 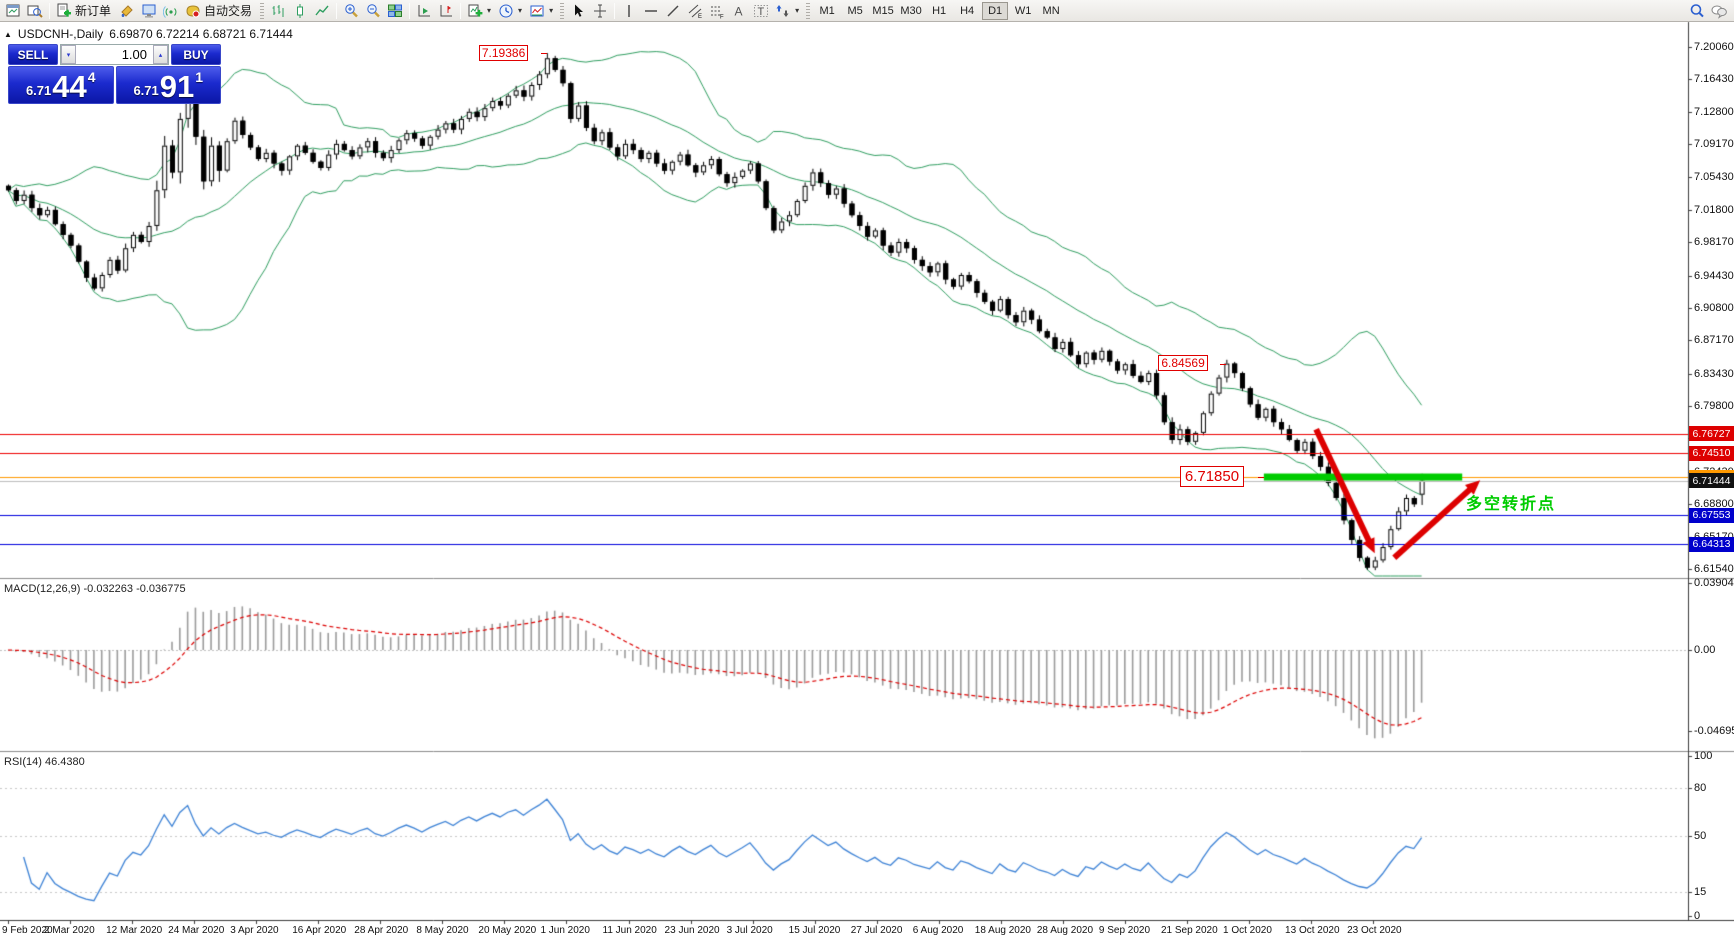 I want to click on terminal-button, so click(x=149, y=11).